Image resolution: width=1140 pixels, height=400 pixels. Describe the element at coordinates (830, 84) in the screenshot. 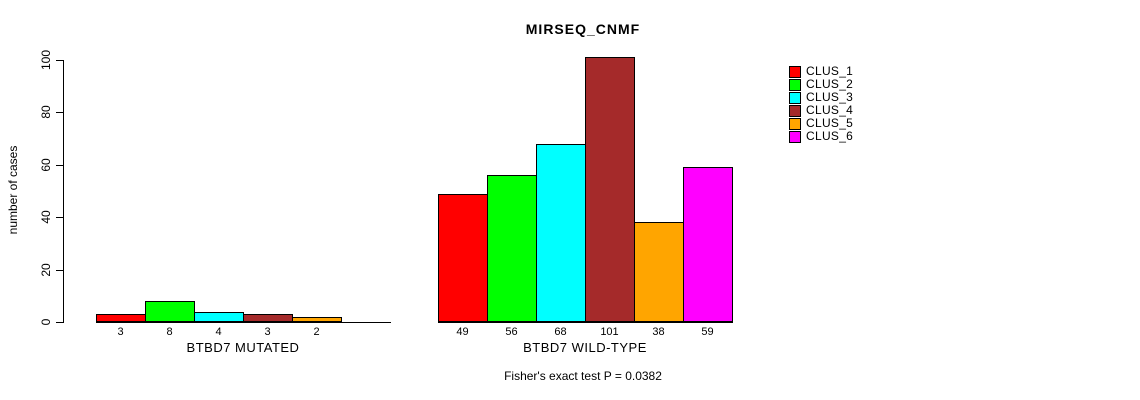

I see `legend-label: CLUS_2` at that location.